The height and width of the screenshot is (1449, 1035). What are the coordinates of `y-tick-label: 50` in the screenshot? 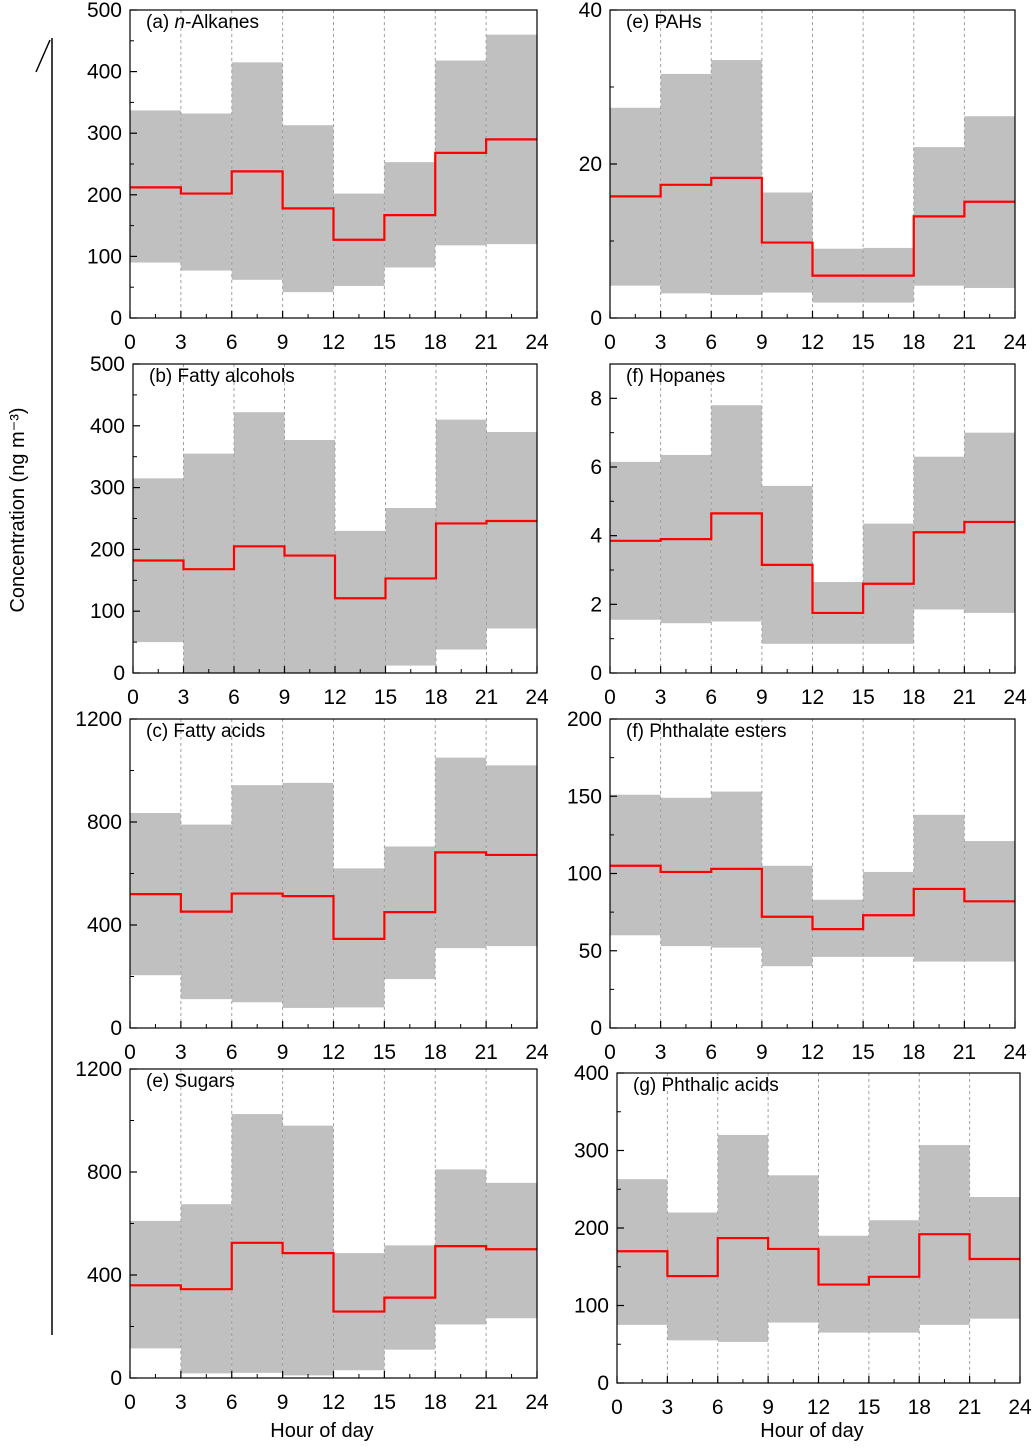 It's located at (590, 951).